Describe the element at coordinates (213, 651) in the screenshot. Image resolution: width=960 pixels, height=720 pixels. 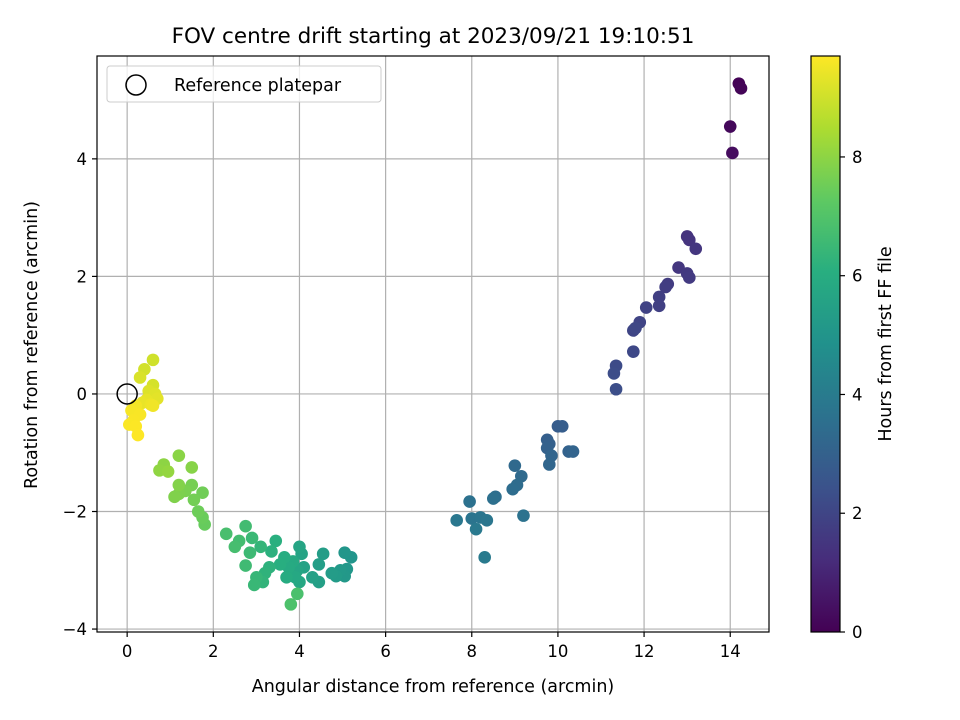
I see `x-tick-label: 2` at that location.